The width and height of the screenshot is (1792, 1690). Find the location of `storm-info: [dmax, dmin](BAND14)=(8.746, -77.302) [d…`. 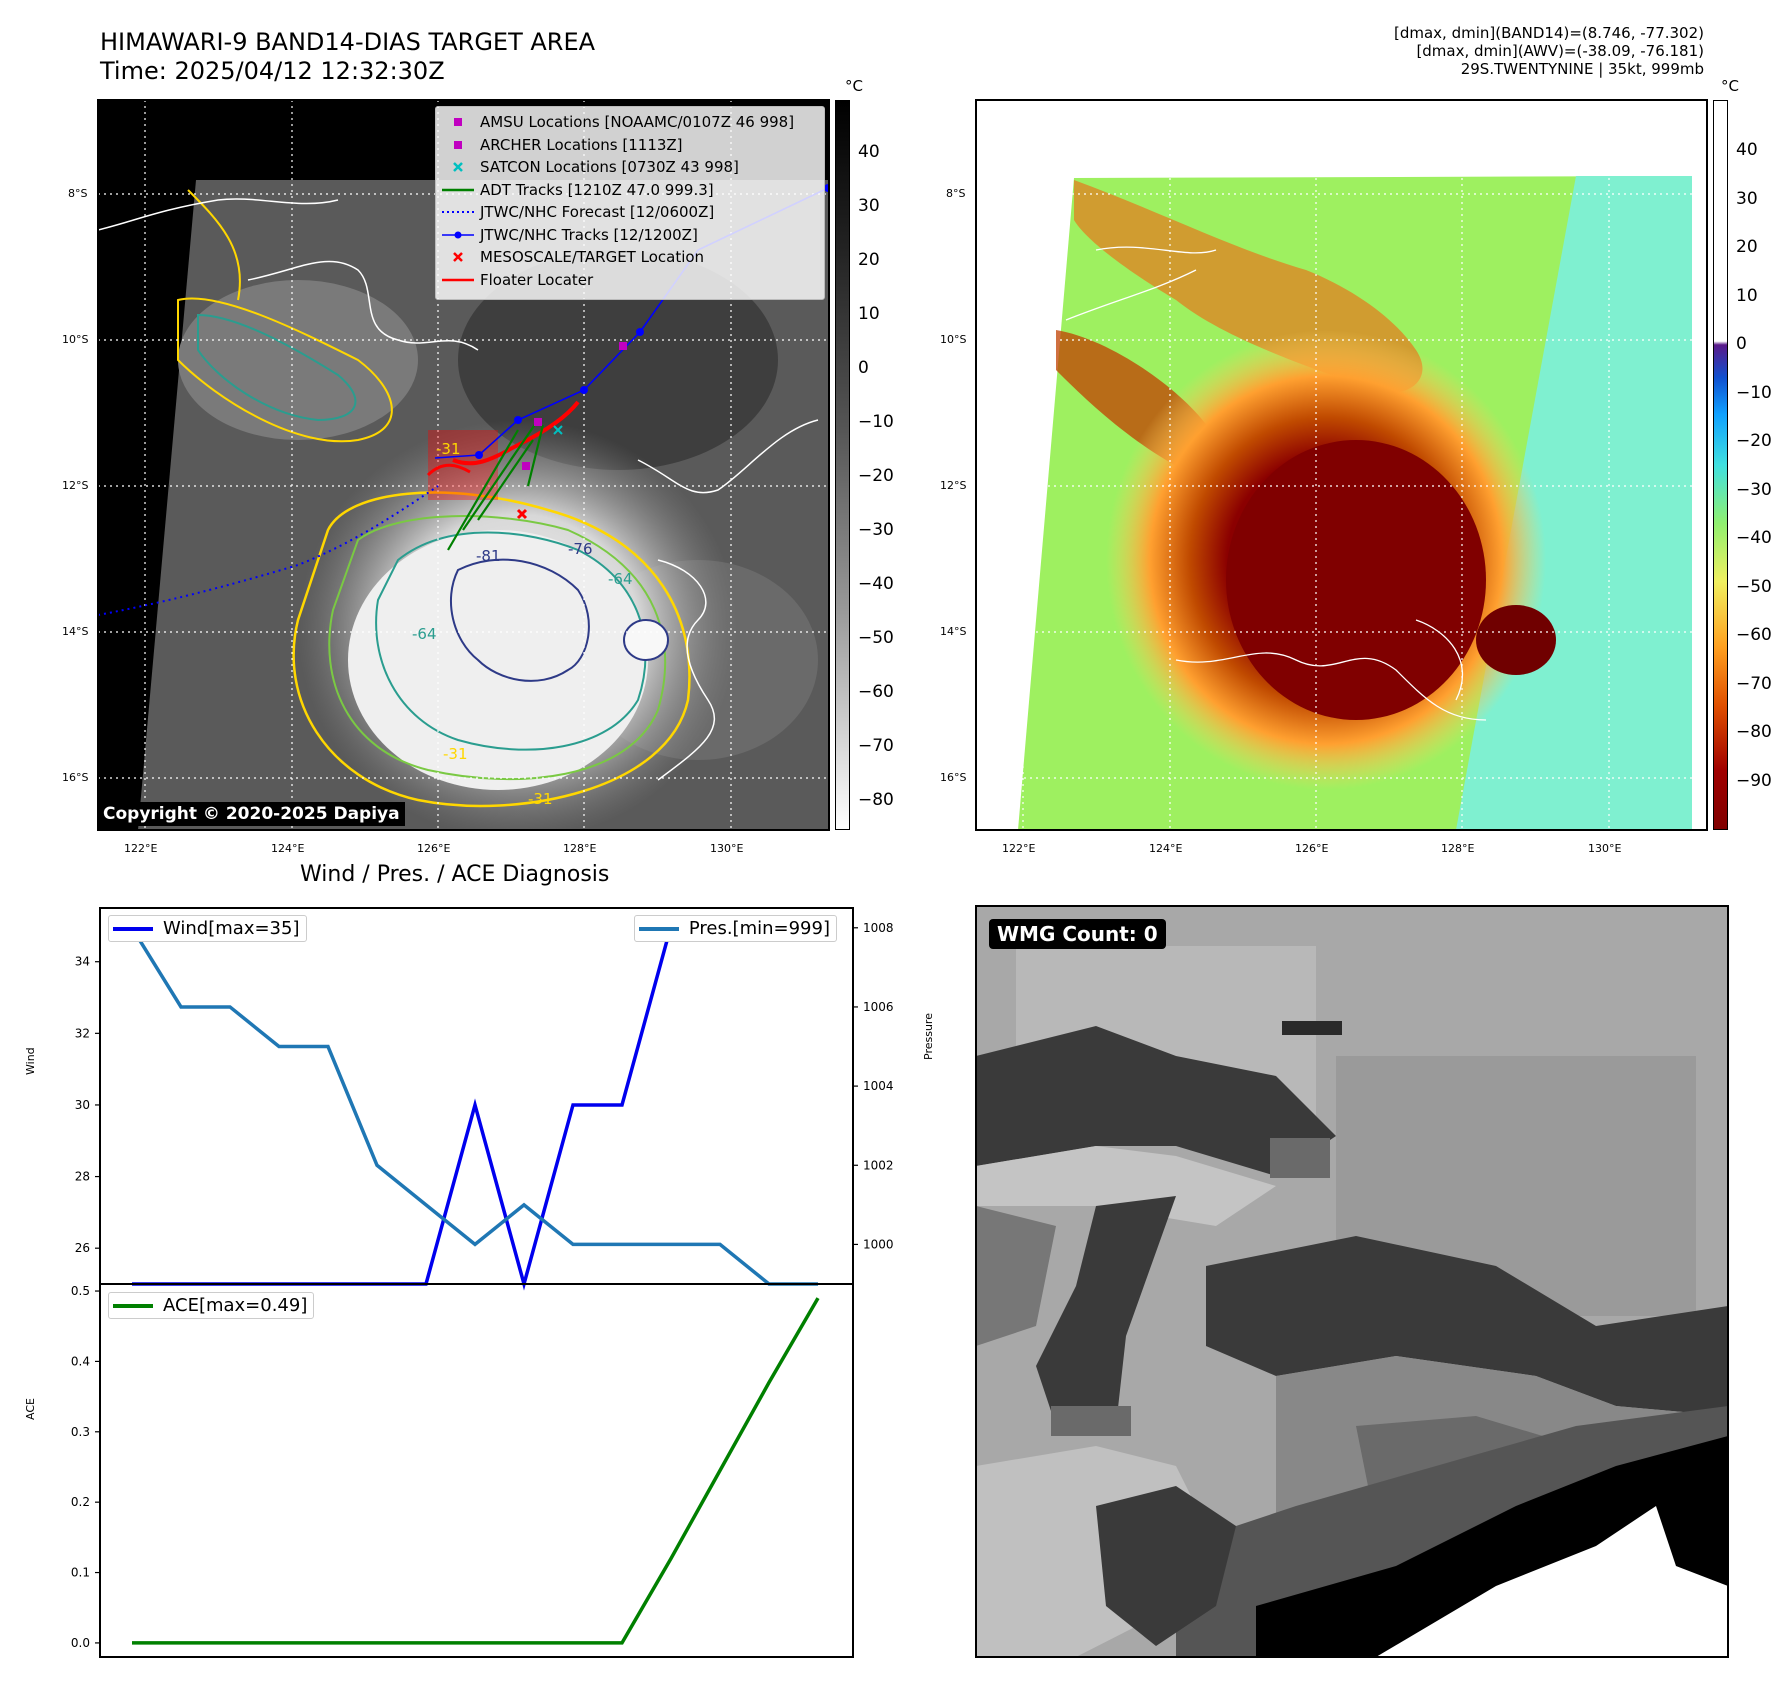

storm-info: [dmax, dmin](BAND14)=(8.746, -77.302) [d… is located at coordinates (1549, 51).